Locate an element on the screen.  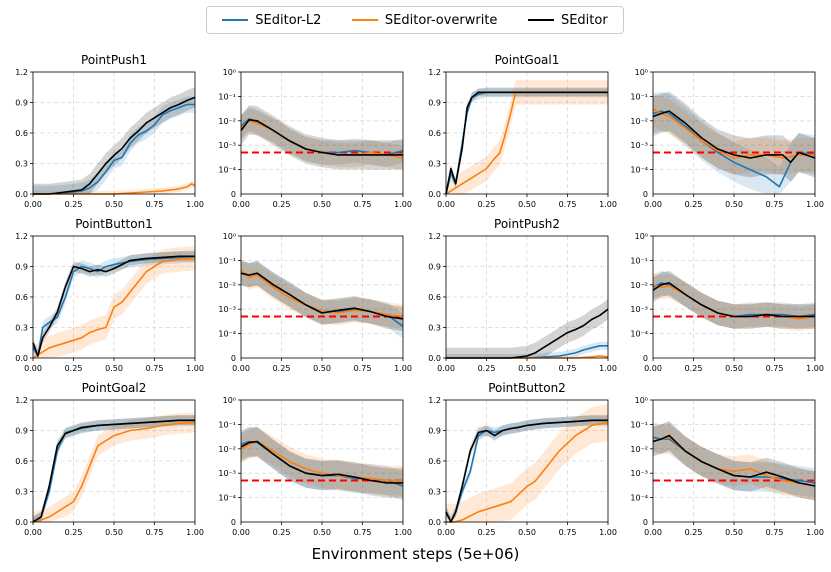
legend-swatch-seditor-l2 is located at coordinates (235, 20).